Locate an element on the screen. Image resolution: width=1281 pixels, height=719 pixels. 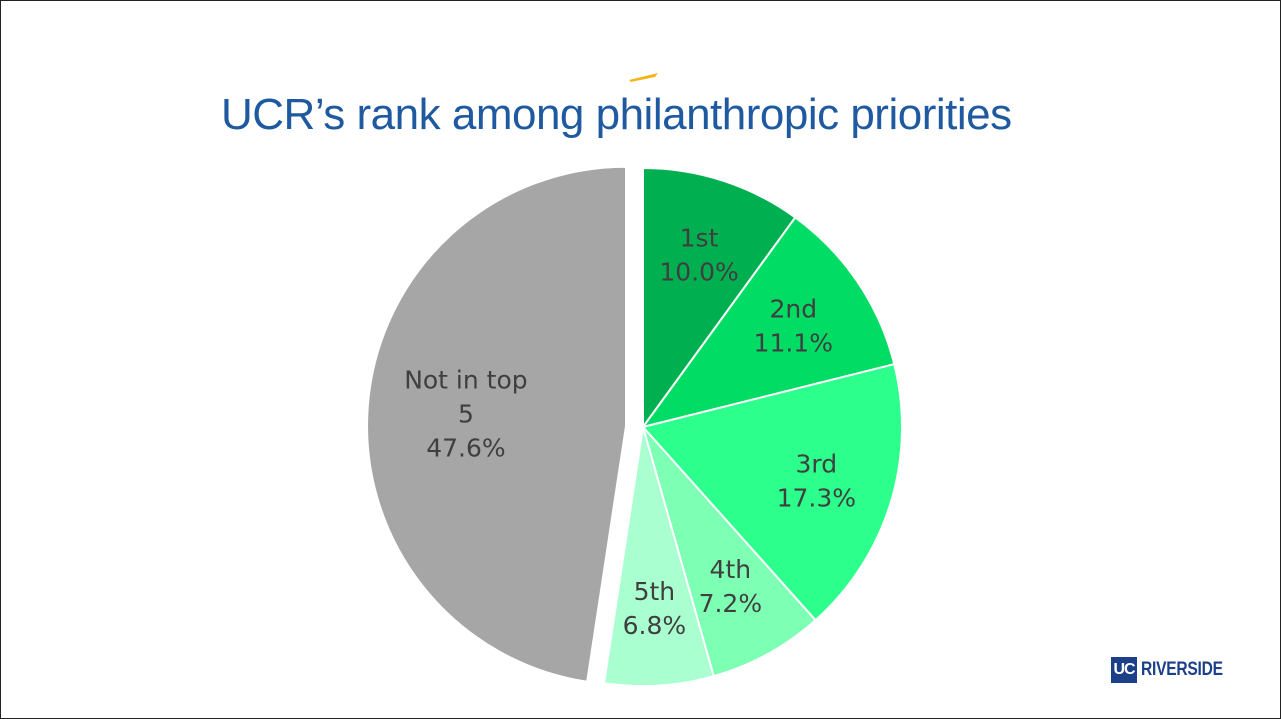
ucr-logo: UC RIVERSIDE is located at coordinates (1176, 670).